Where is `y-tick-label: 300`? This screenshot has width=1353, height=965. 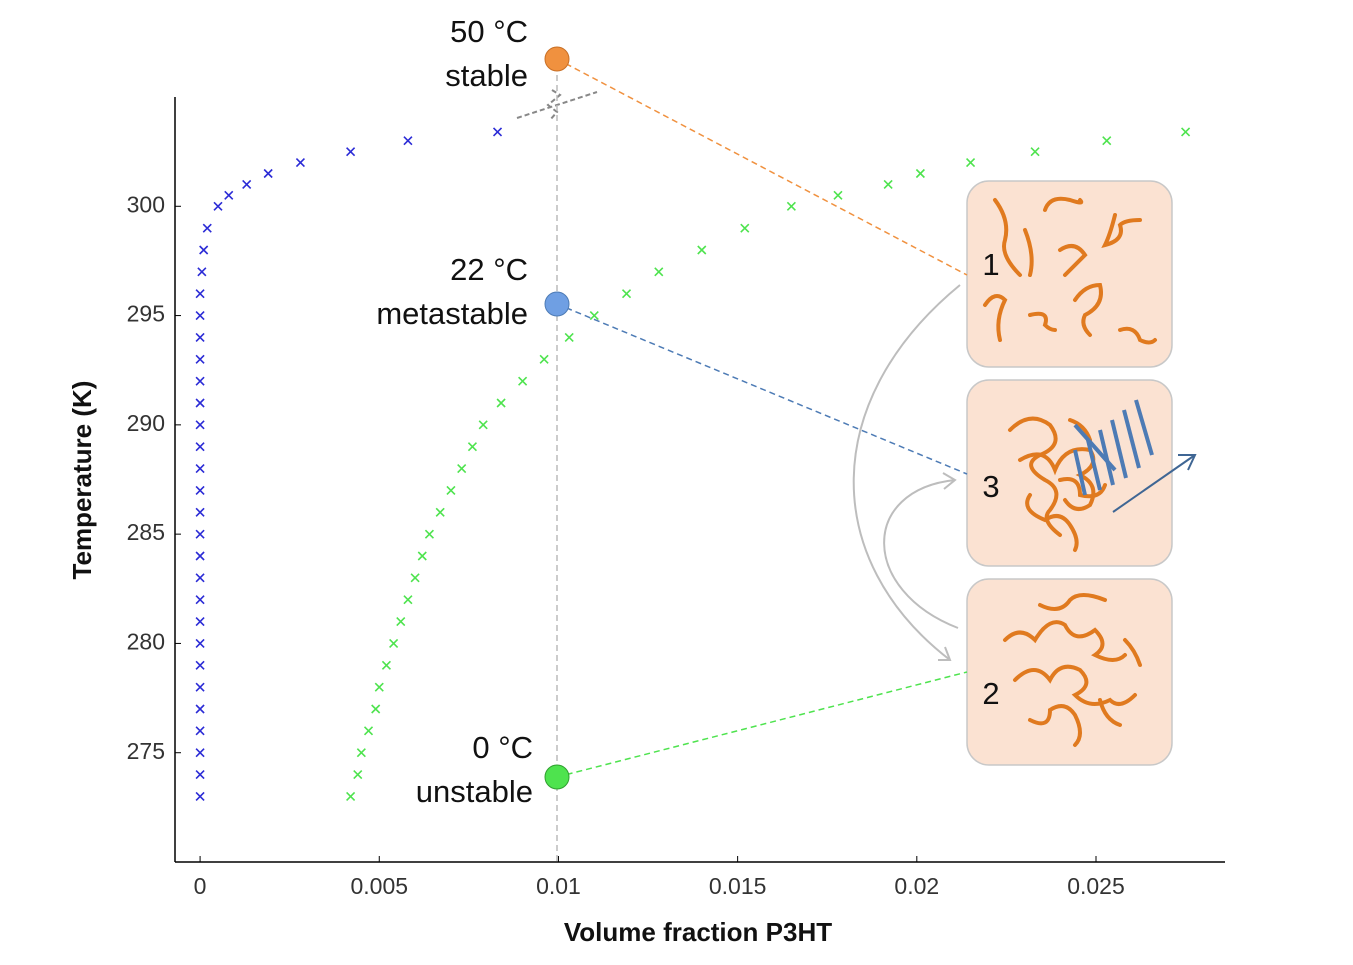
y-tick-label: 300 is located at coordinates (146, 204).